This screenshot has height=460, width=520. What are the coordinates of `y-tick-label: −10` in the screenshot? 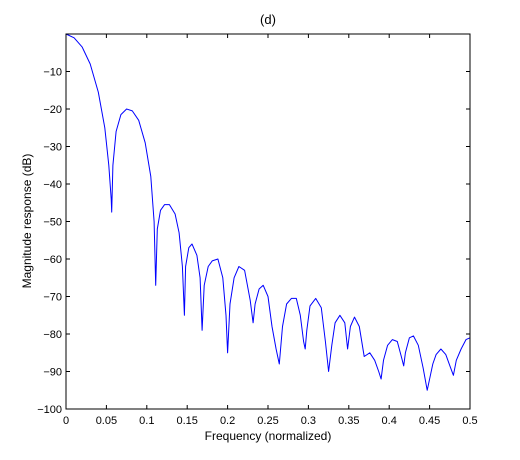 It's located at (52, 73).